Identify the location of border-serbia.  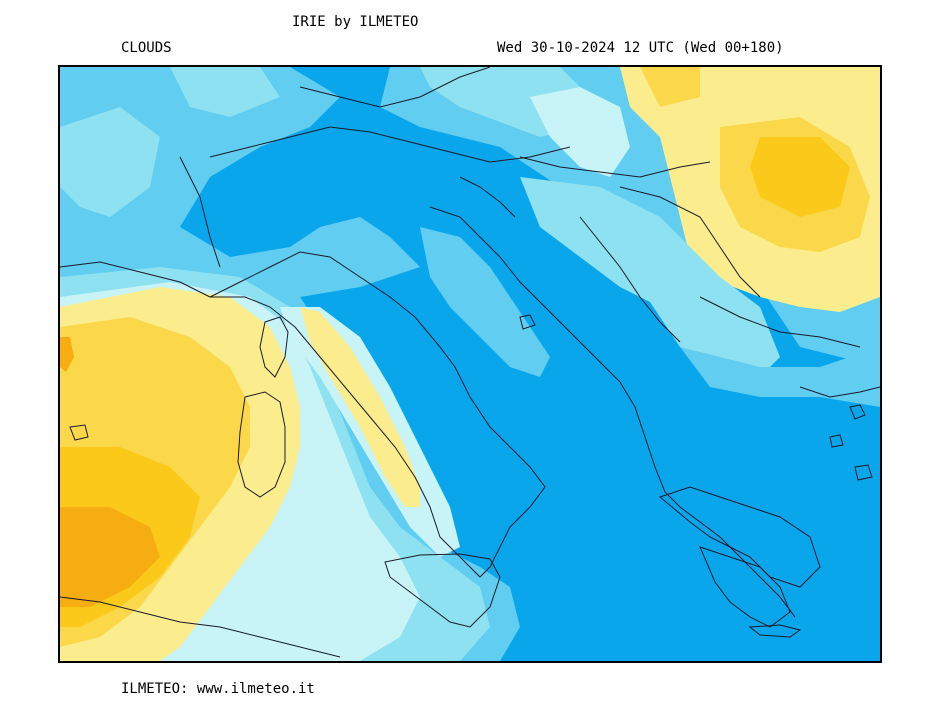
(630, 279).